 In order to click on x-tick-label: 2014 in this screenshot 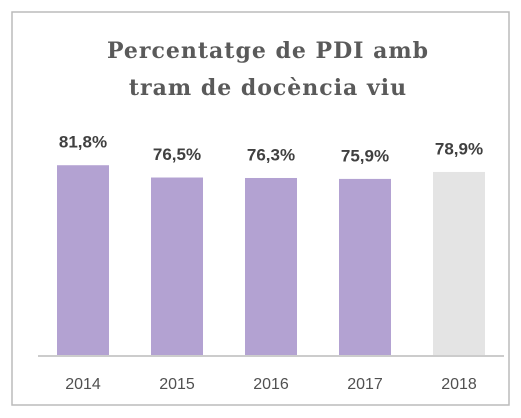, I will do `click(83, 384)`.